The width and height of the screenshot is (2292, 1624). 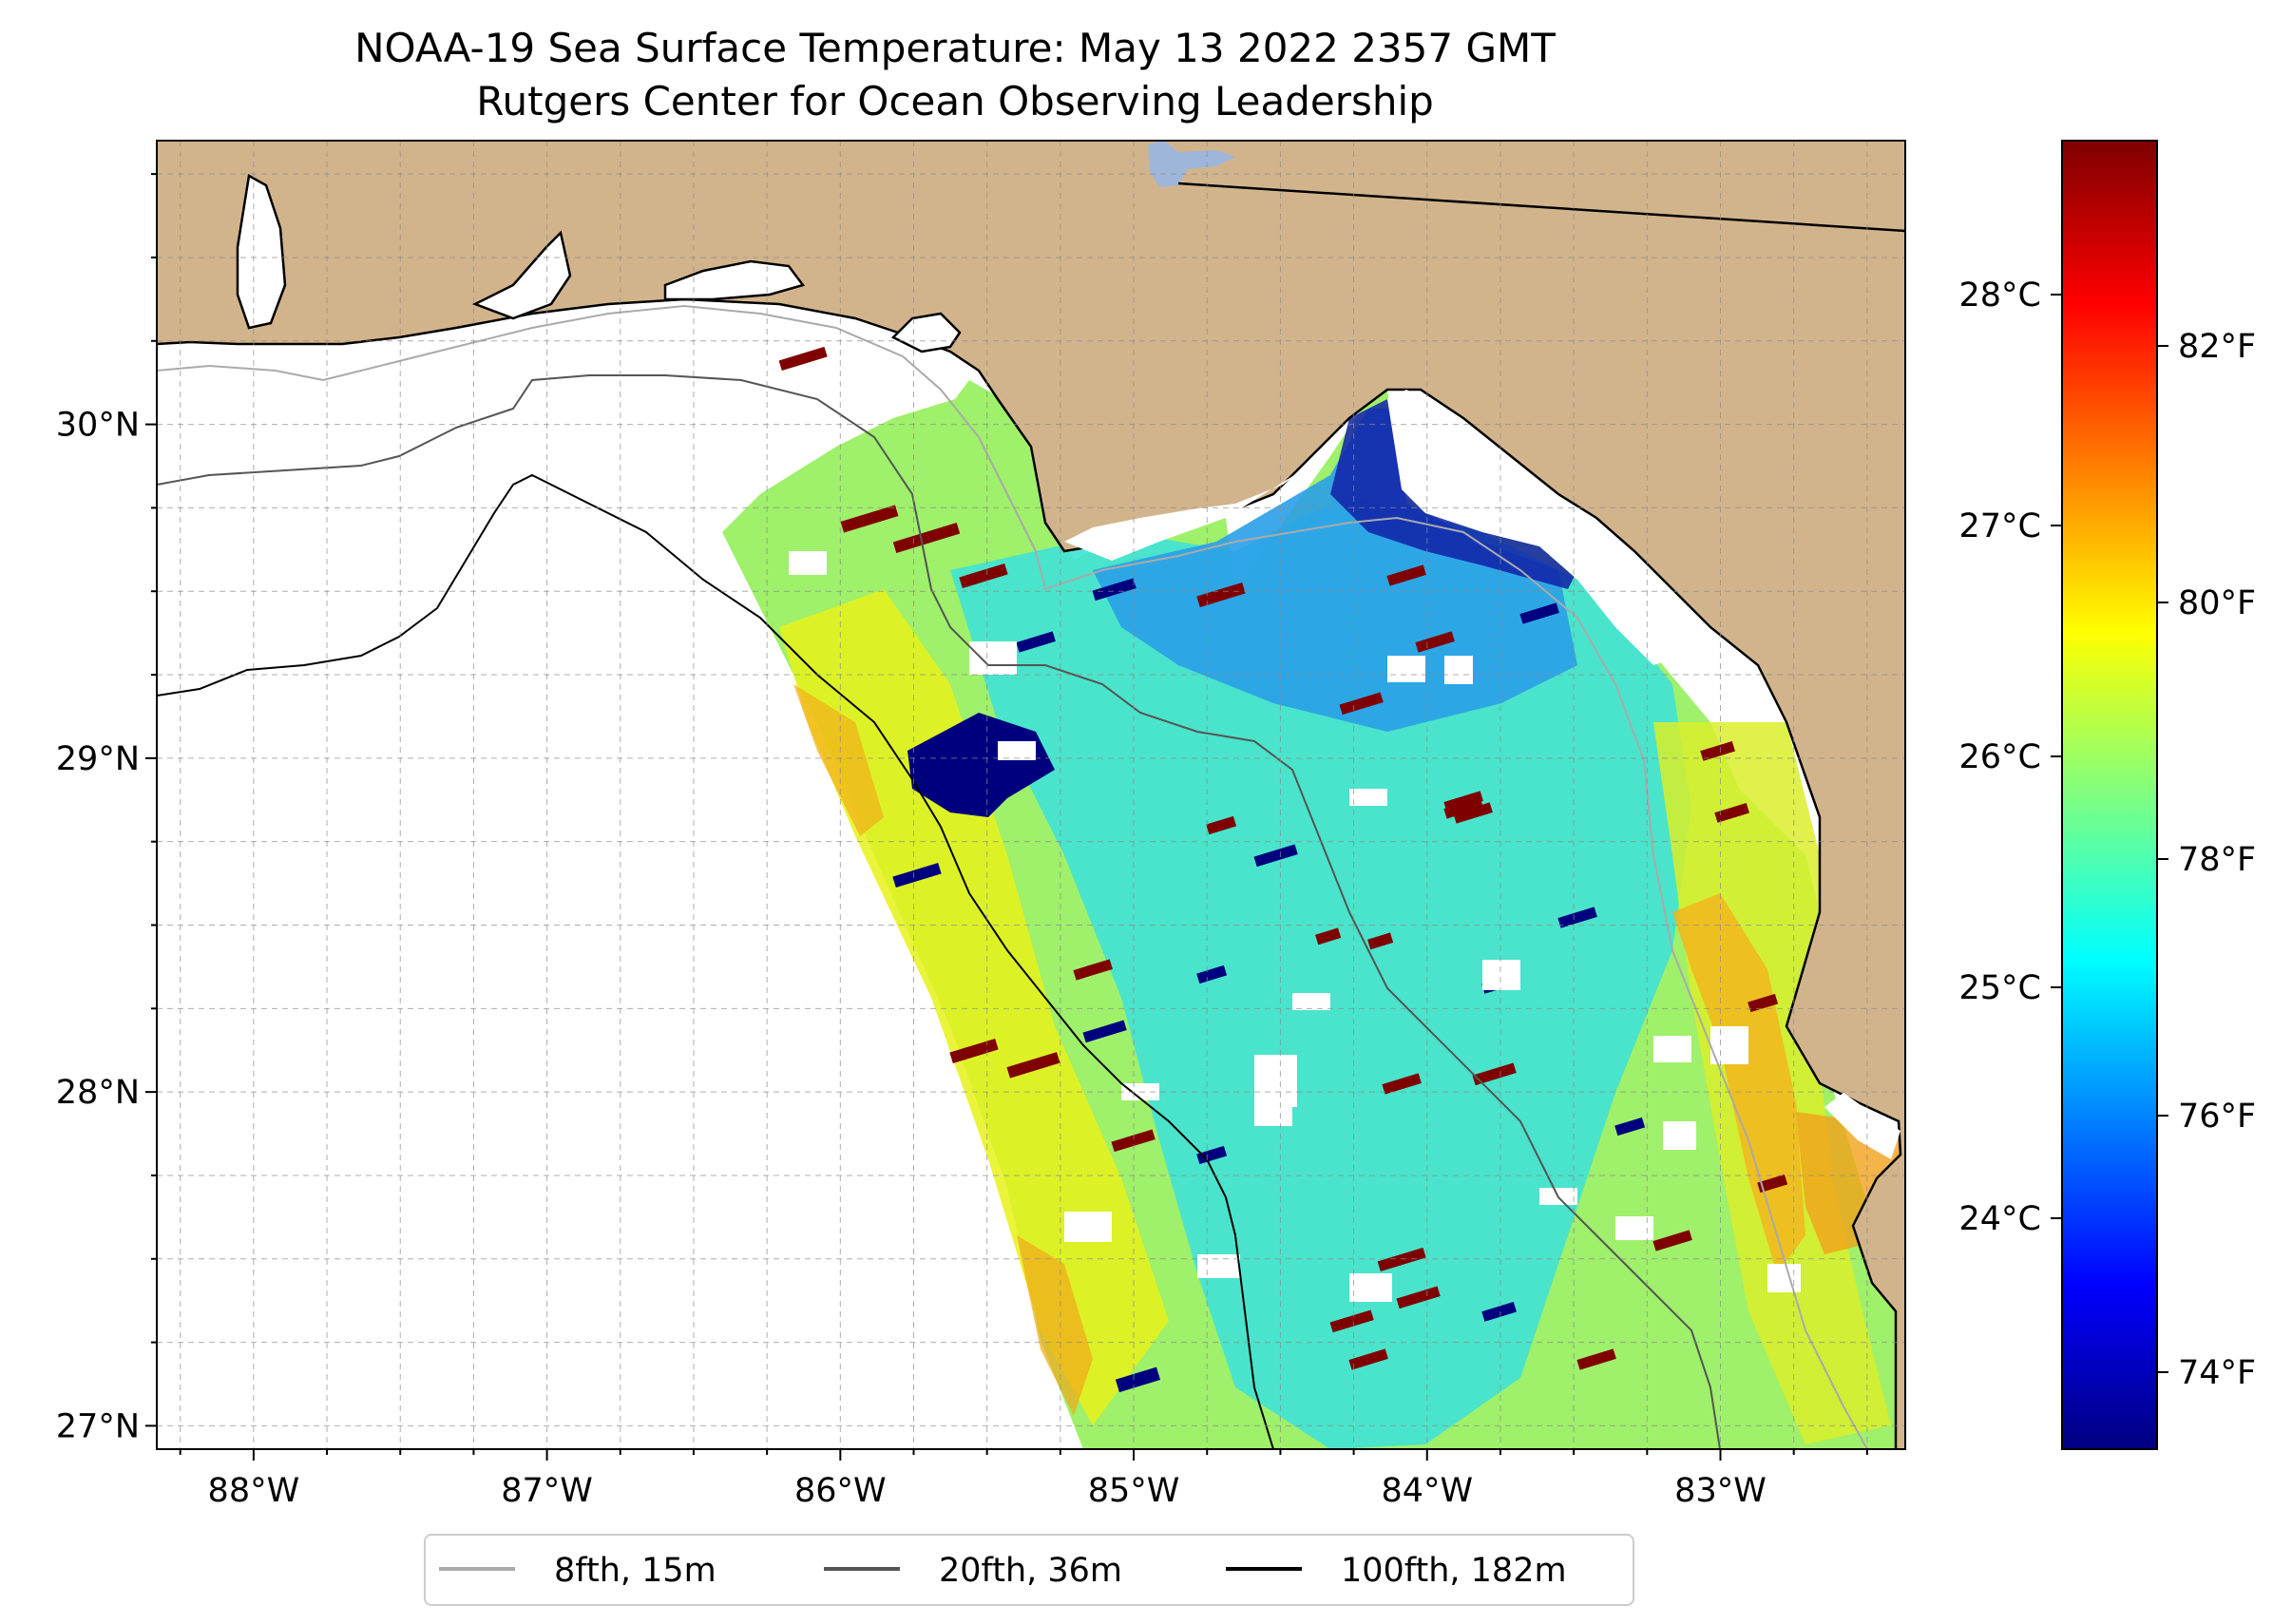 What do you see at coordinates (1055, 1325) in the screenshot?
I see `sst-orange-southwest` at bounding box center [1055, 1325].